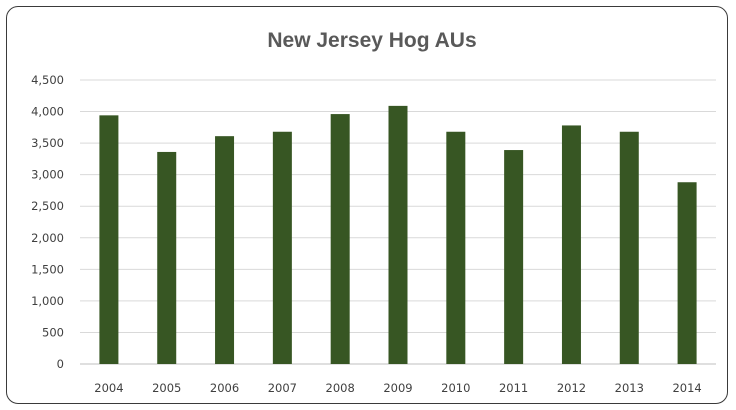  Describe the element at coordinates (47, 80) in the screenshot. I see `y-tick-label: 4,500` at that location.